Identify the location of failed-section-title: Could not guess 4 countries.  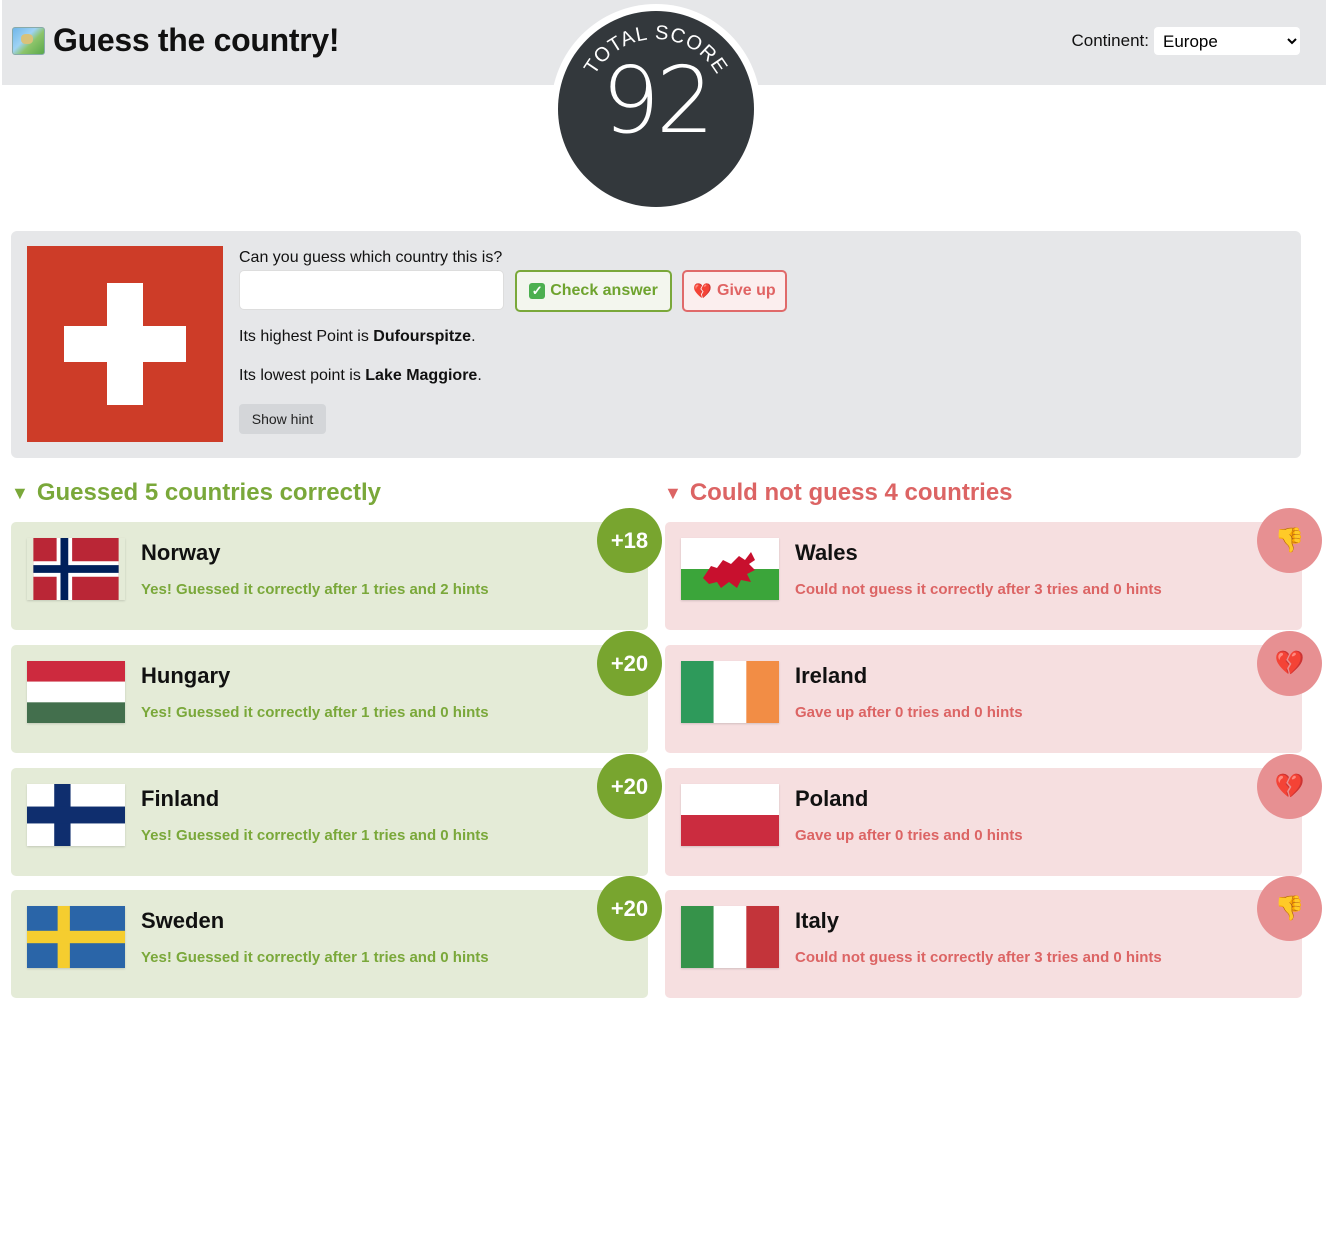
(851, 492).